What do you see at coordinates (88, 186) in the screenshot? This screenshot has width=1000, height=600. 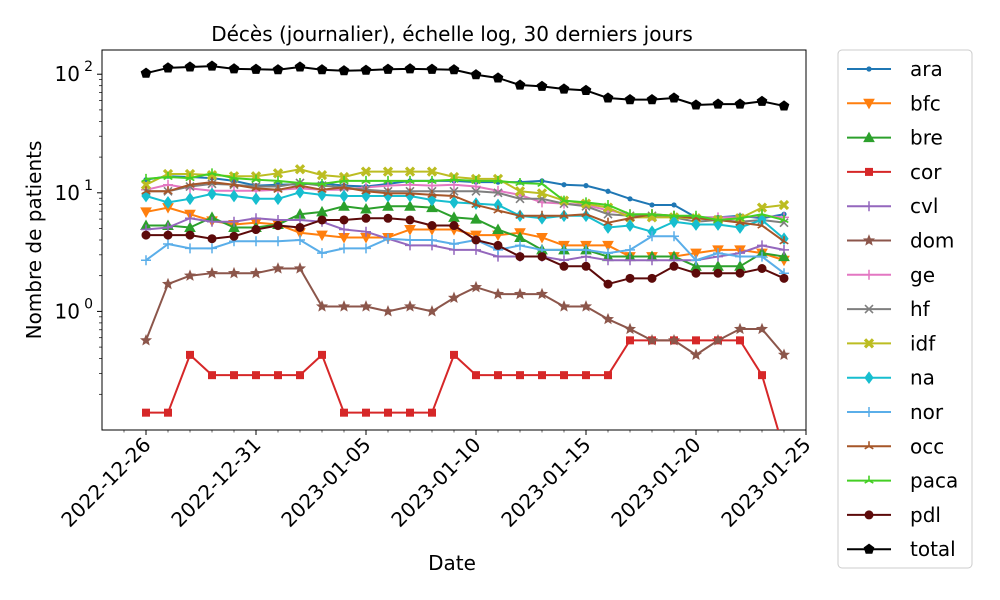 I see `y-tick-exponent: 1` at bounding box center [88, 186].